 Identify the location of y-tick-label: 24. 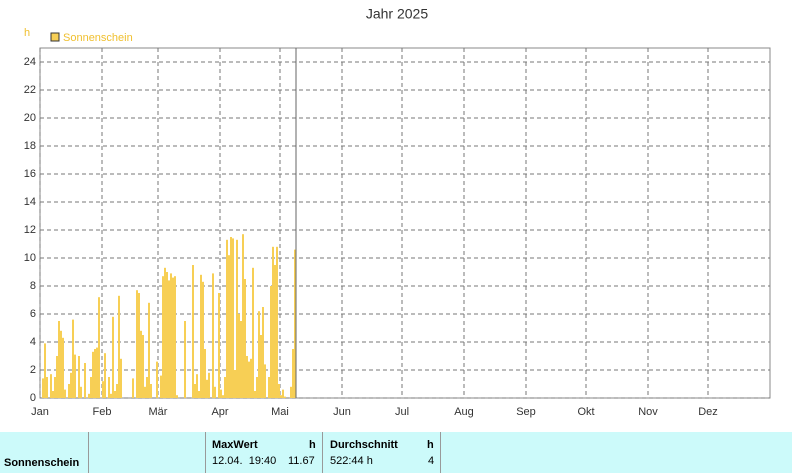
(30, 62).